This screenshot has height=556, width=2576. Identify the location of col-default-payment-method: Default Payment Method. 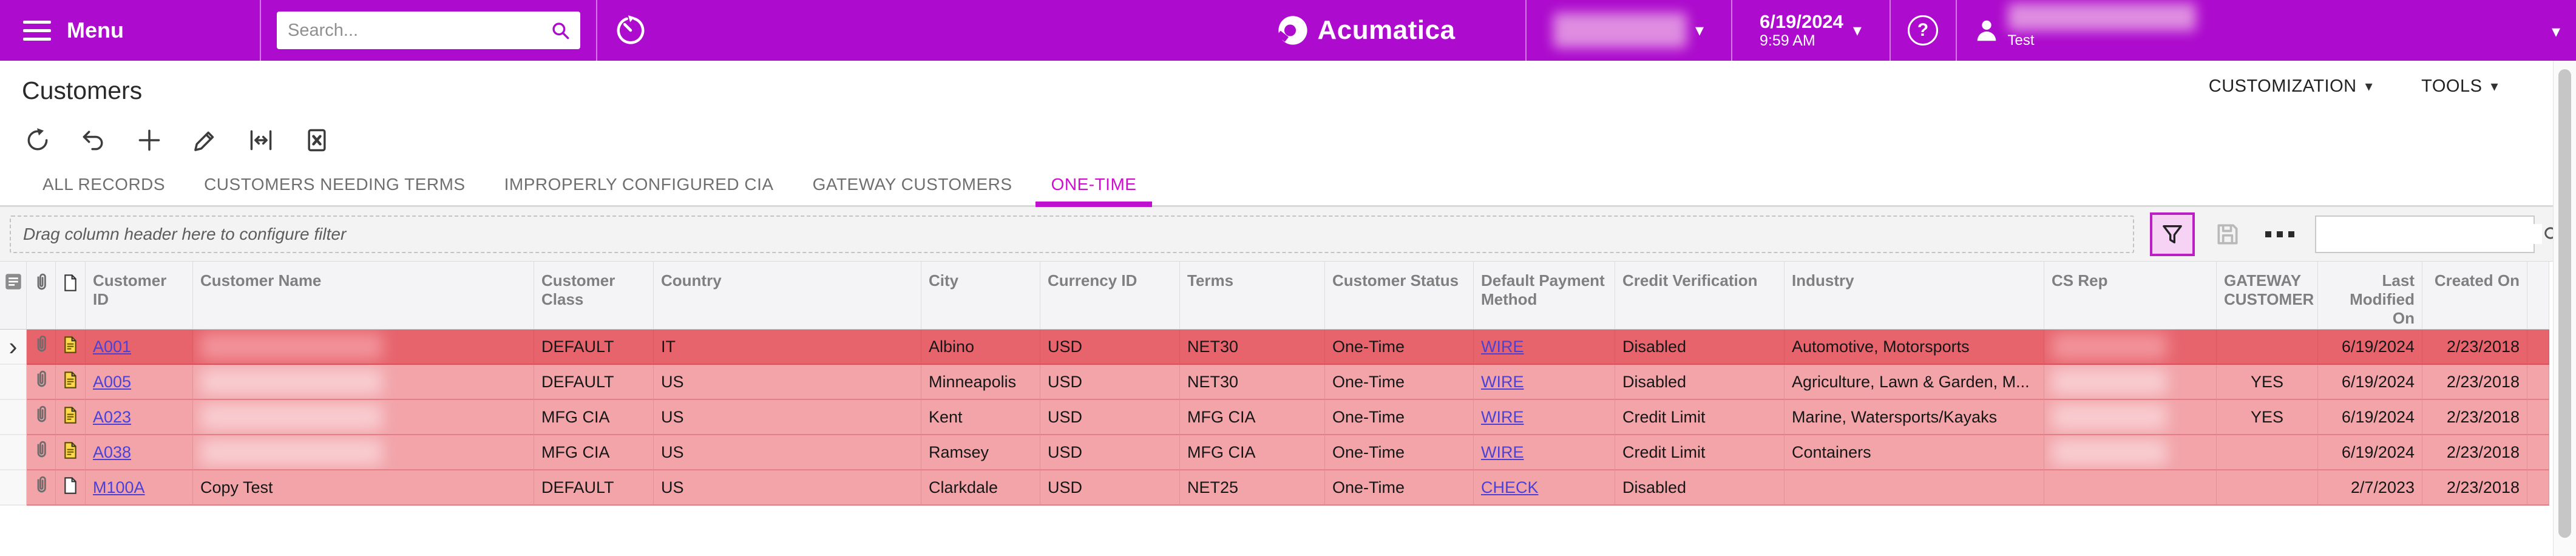
(1545, 296).